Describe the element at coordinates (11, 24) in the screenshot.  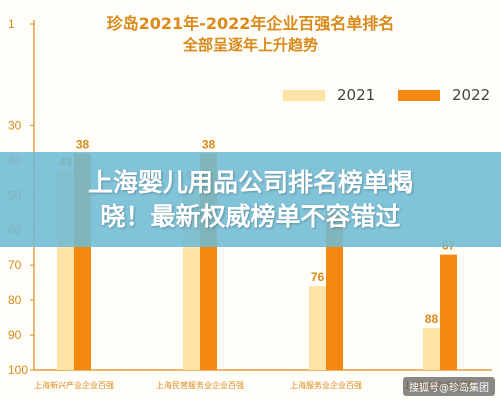
I see `y-tick-label: 1` at that location.